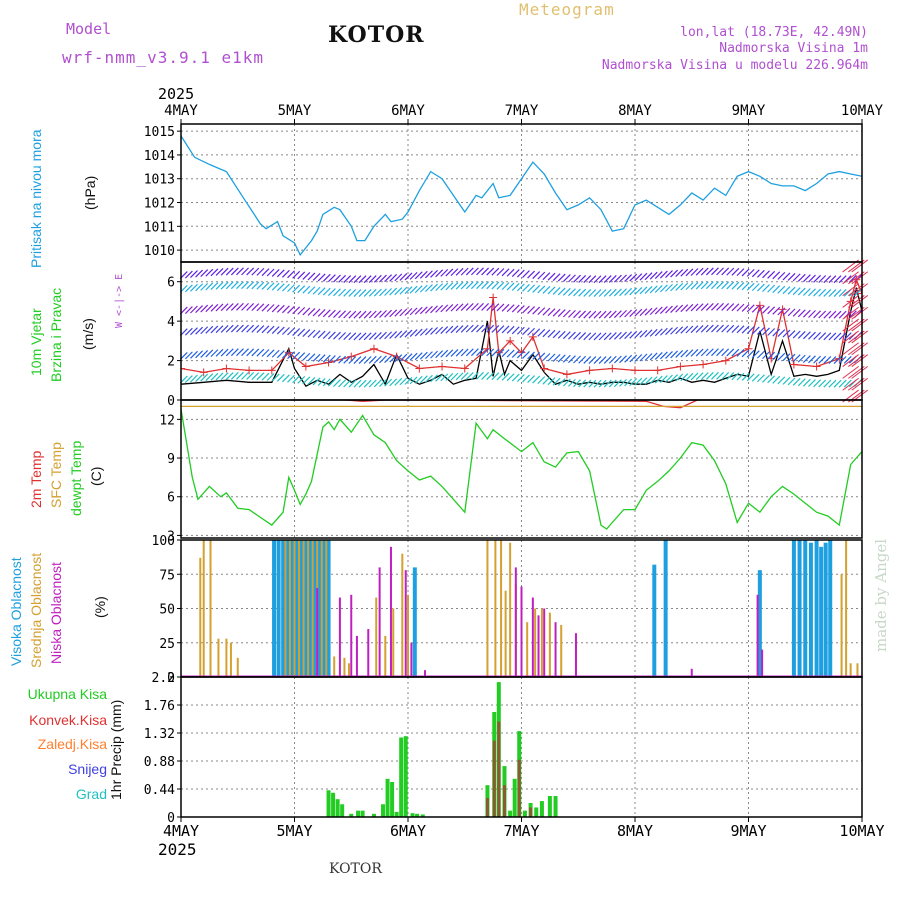  Describe the element at coordinates (36, 198) in the screenshot. I see `pressure-title: Pritisak na nivou mora` at that location.